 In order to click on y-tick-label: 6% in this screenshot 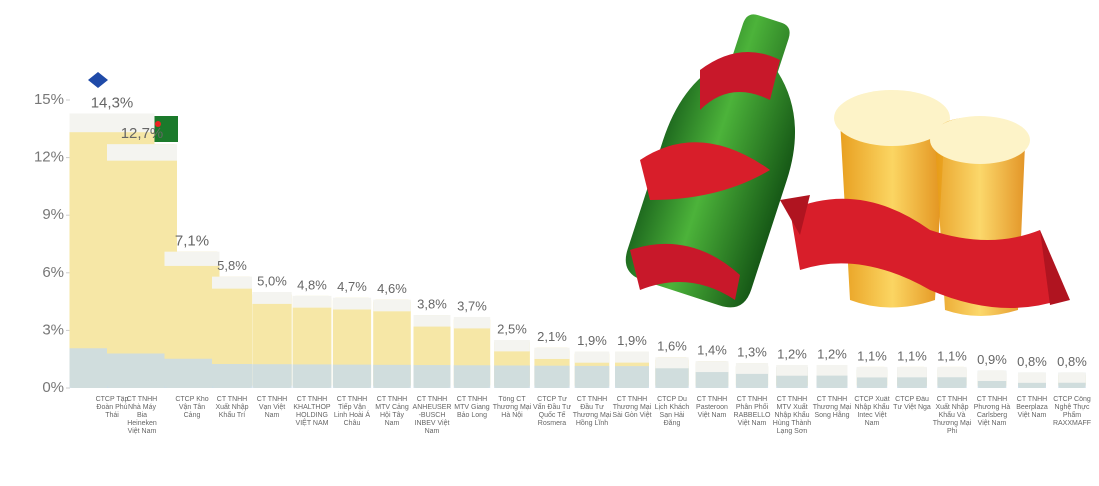, I will do `click(53, 272)`.